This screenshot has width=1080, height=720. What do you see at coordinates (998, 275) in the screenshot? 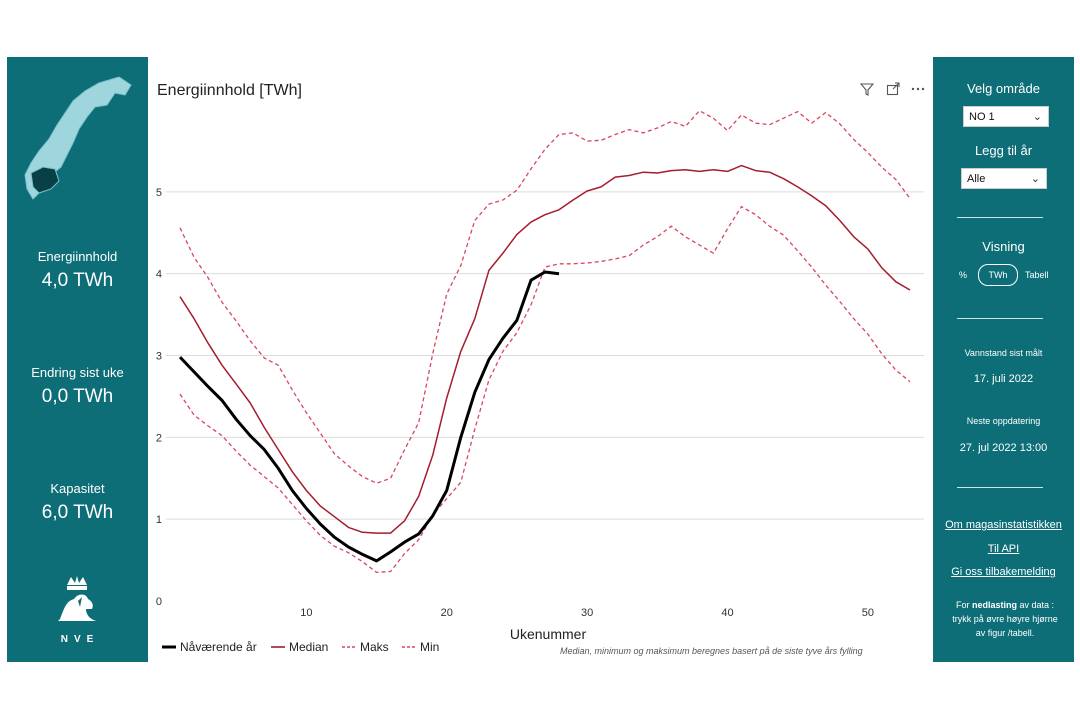
I see `view-option-twh: TWh` at bounding box center [998, 275].